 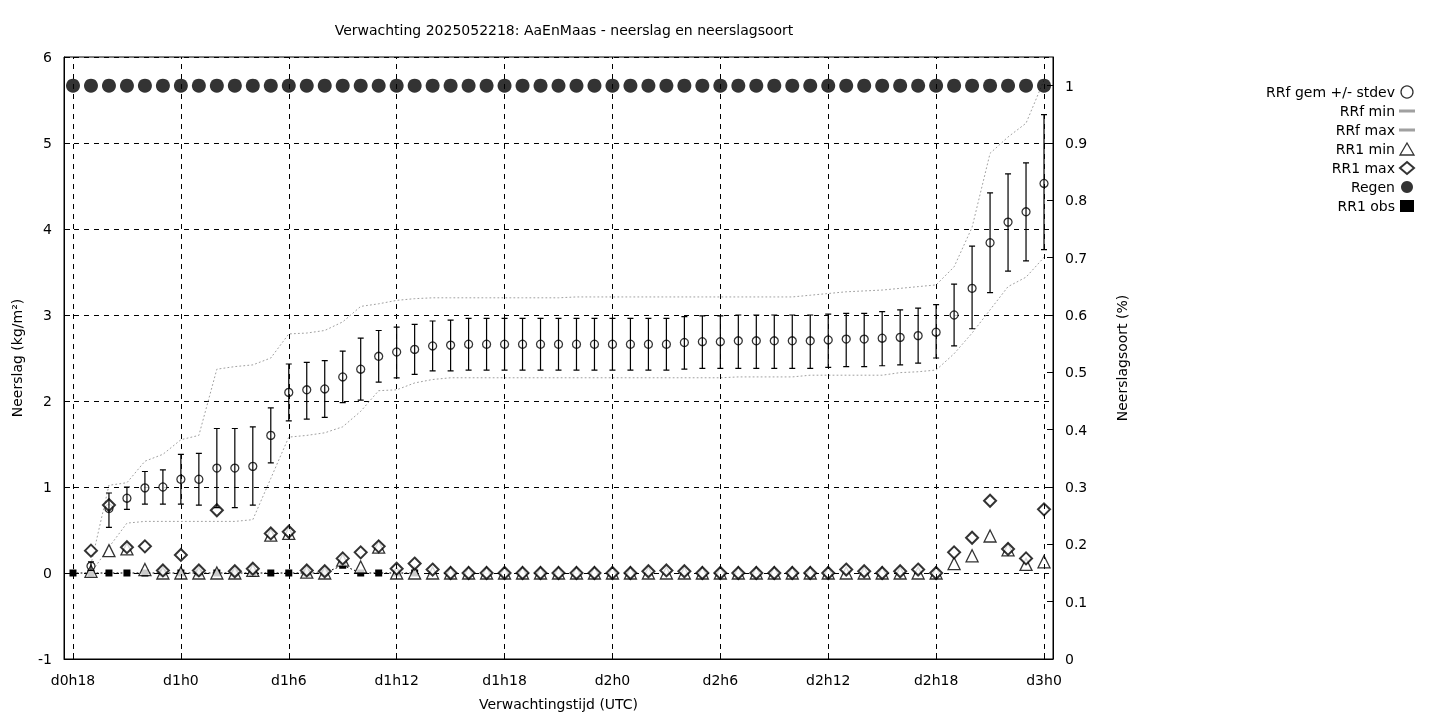 What do you see at coordinates (48, 229) in the screenshot?
I see `y-tick-label: 4` at bounding box center [48, 229].